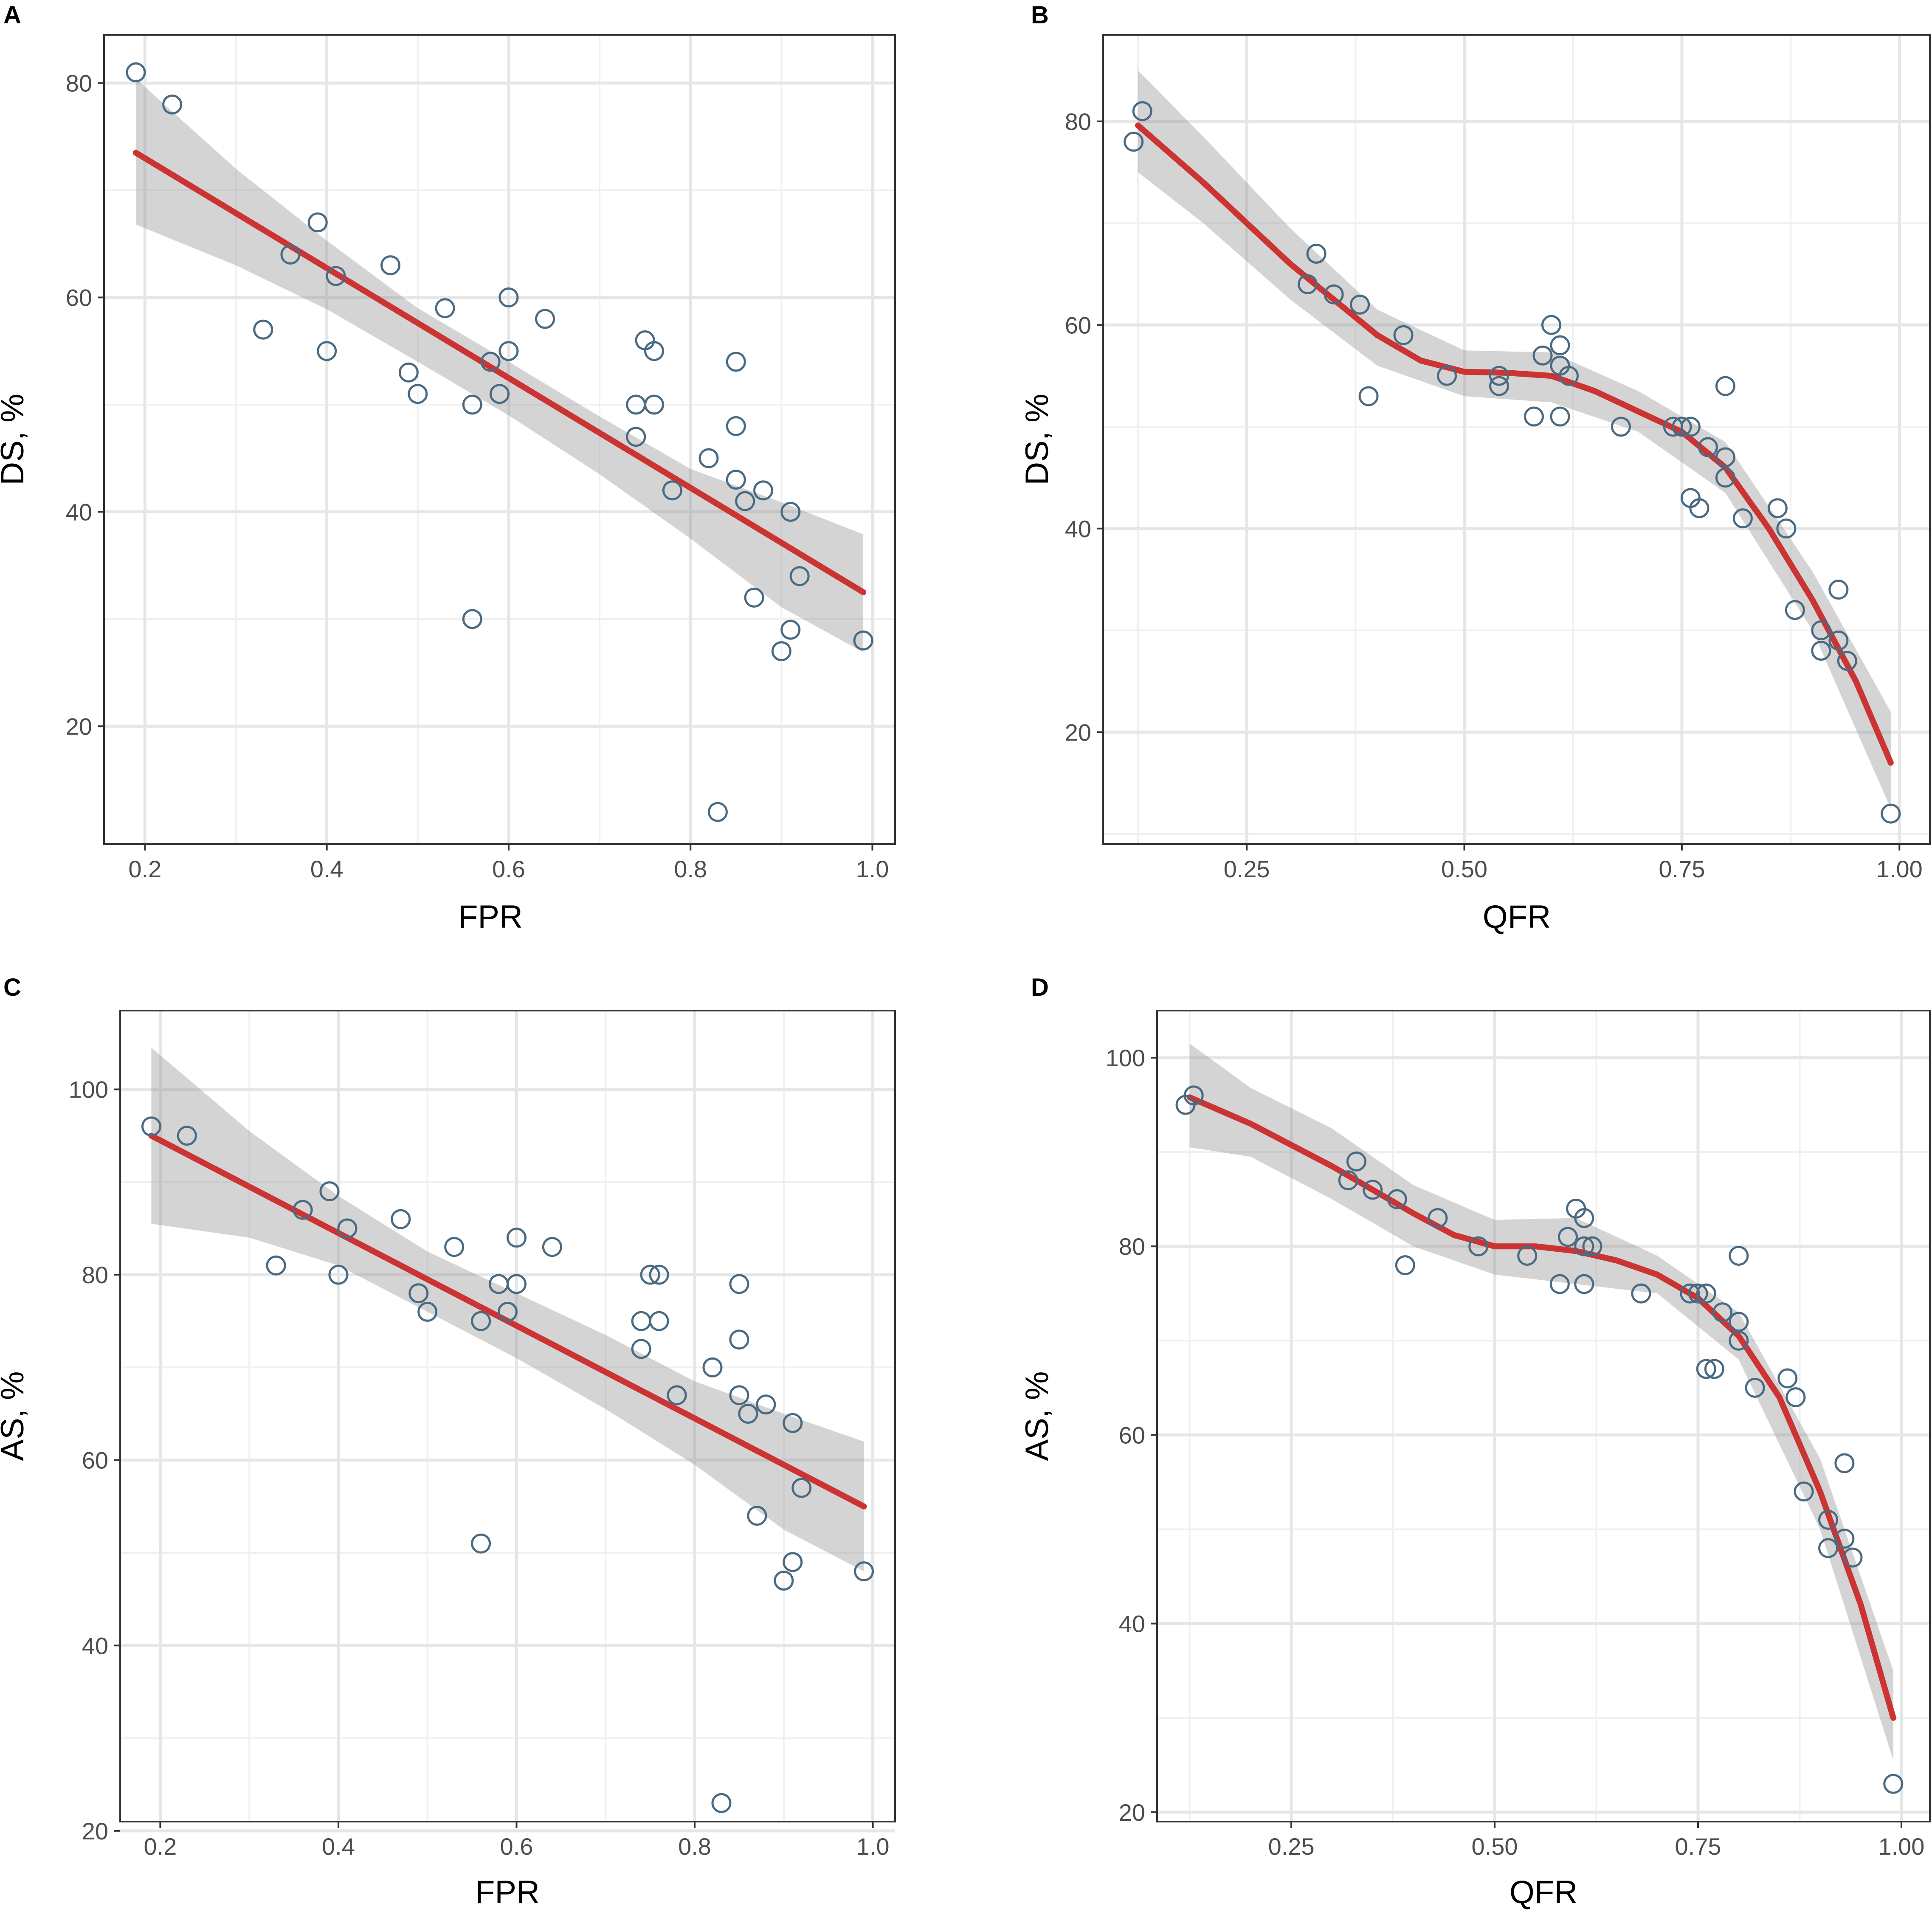  I want to click on confidence-band, so click(507, 1309).